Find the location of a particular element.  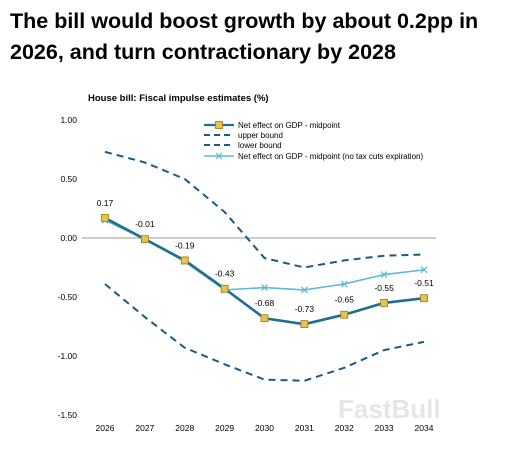

y-tick-label: -1.00 is located at coordinates (68, 356).